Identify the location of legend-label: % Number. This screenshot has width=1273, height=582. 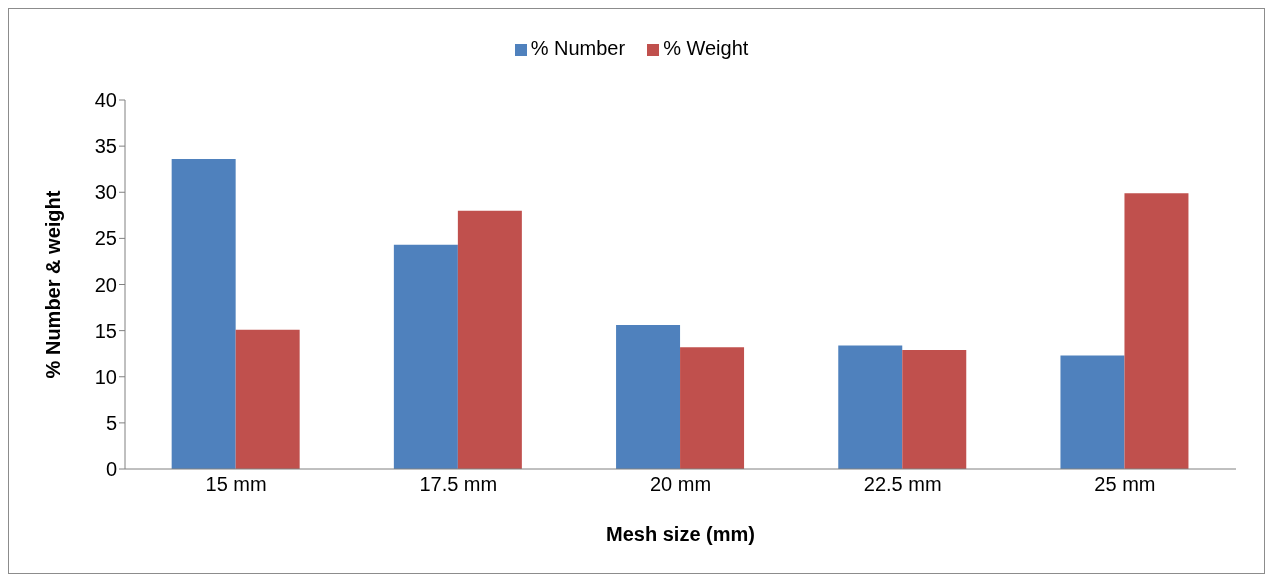
(578, 48).